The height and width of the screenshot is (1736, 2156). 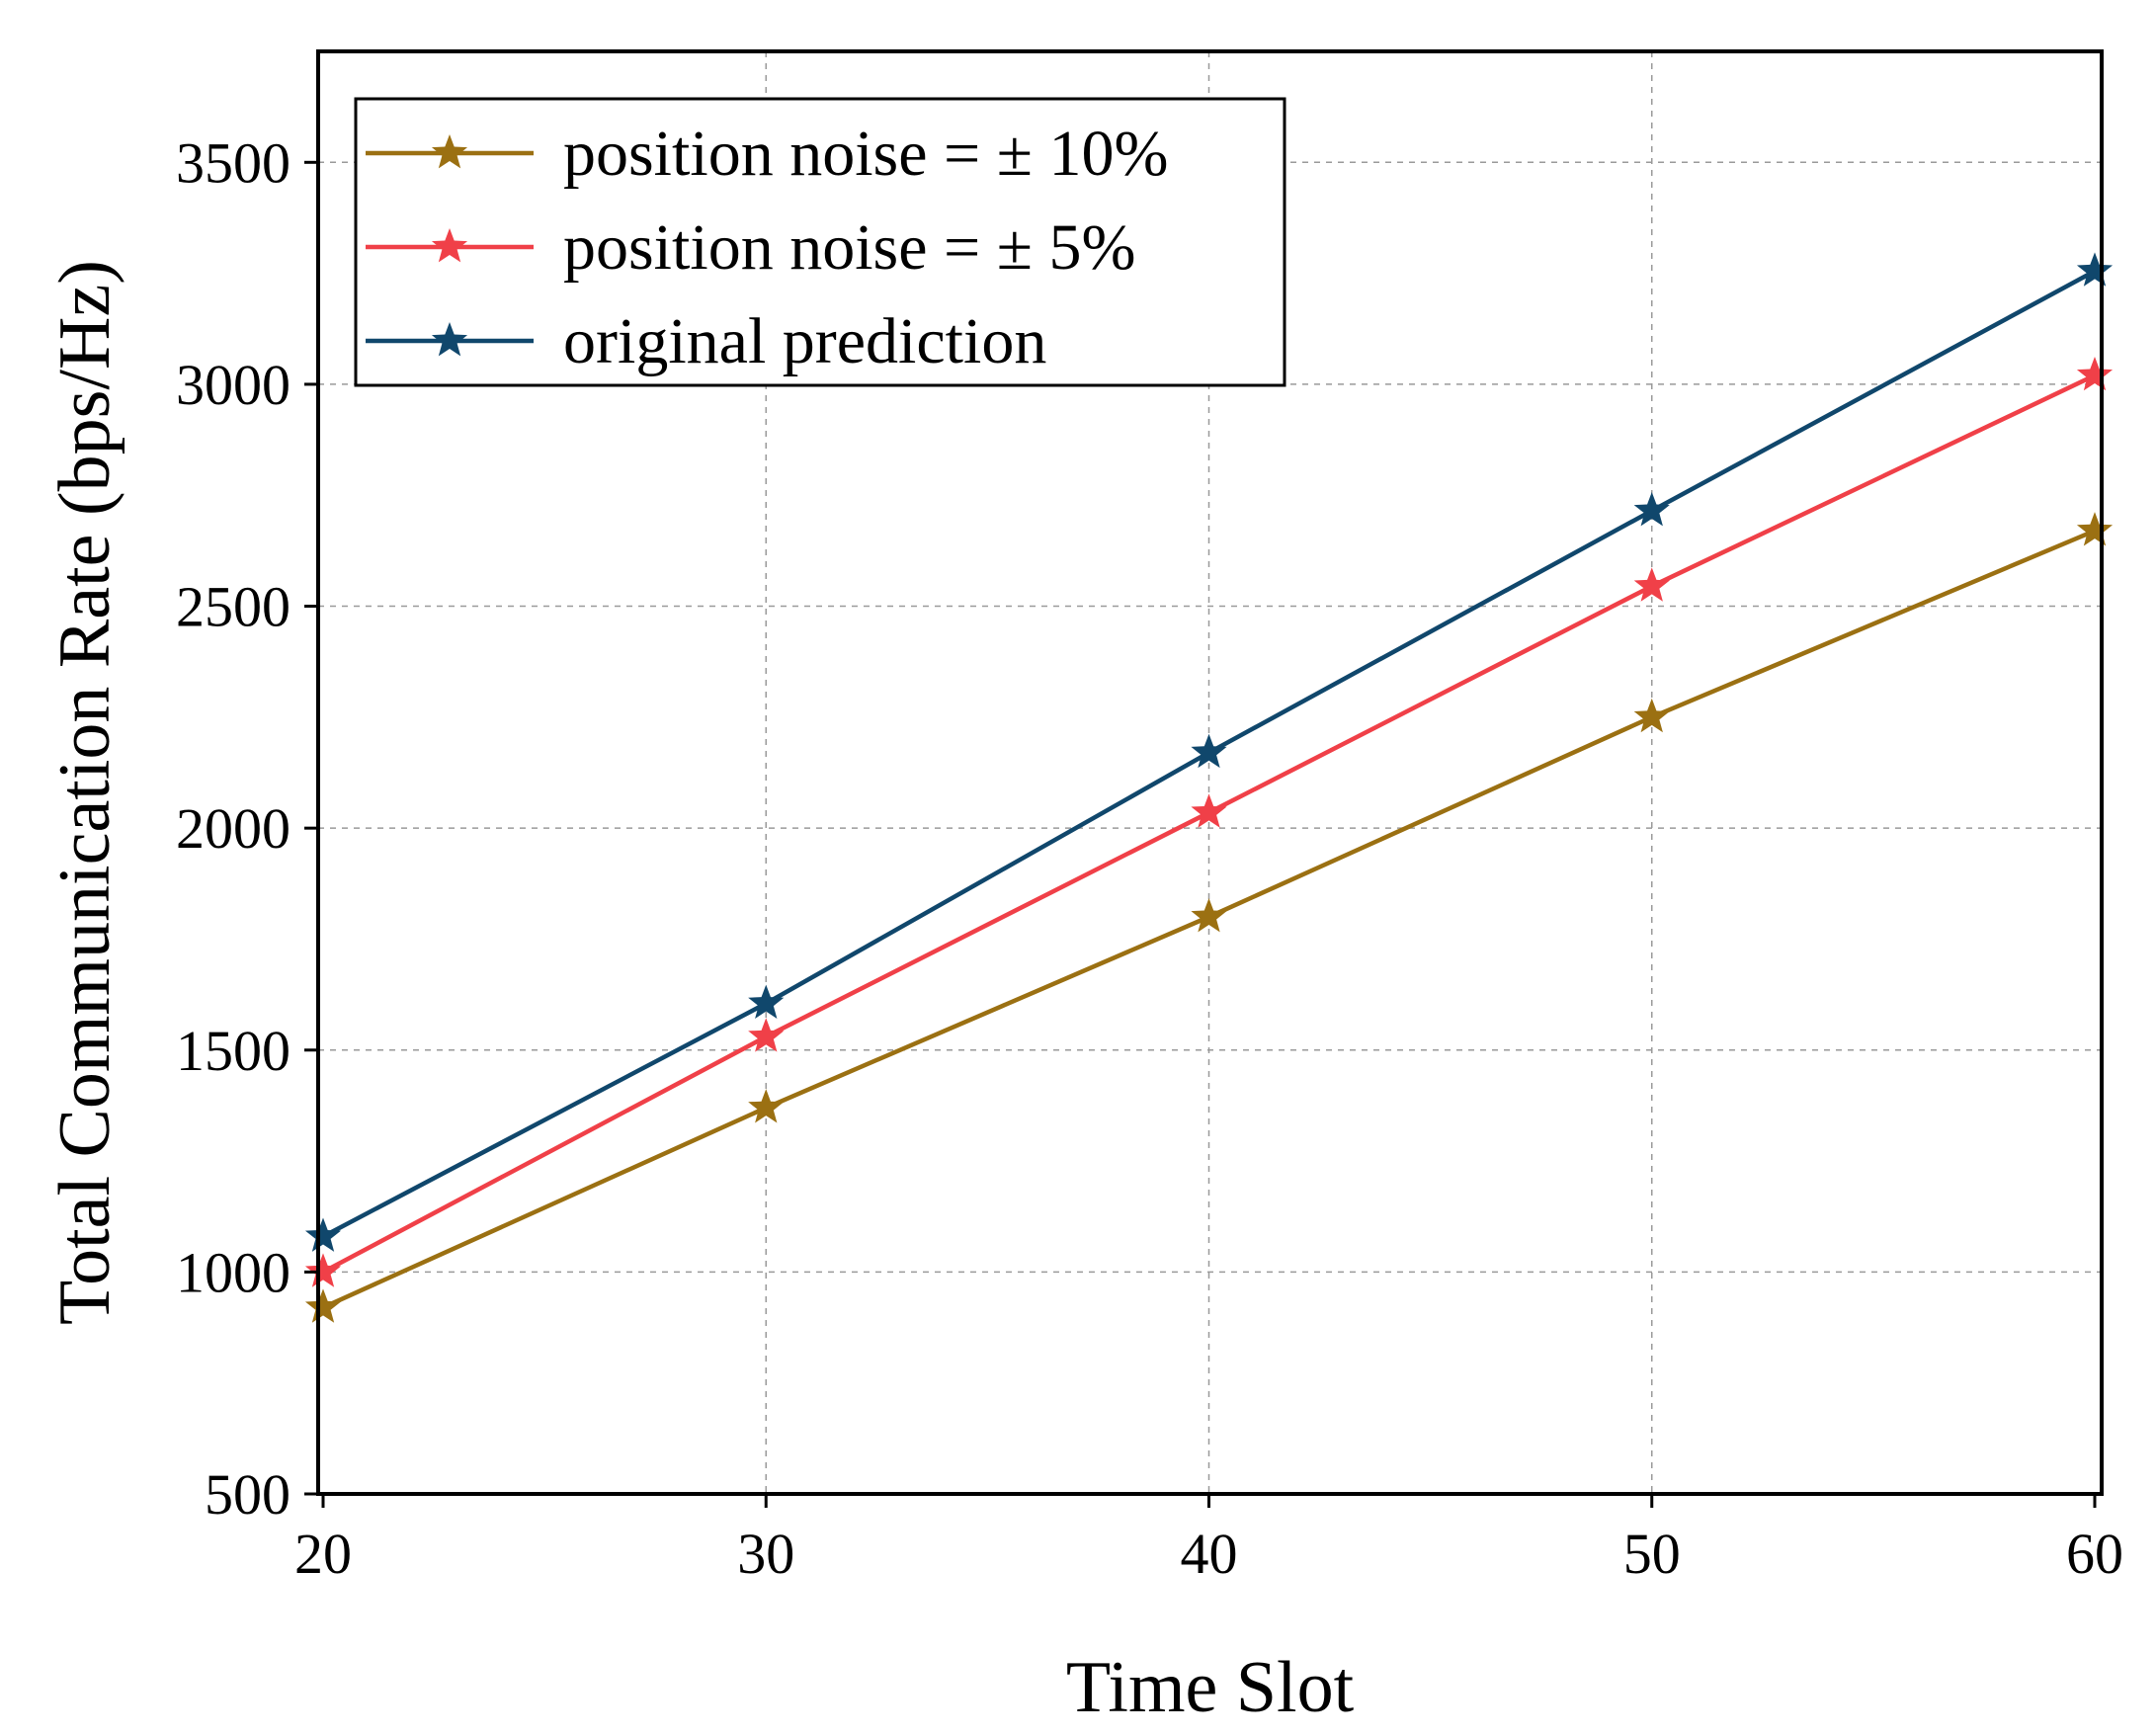 What do you see at coordinates (233, 1272) in the screenshot?
I see `y-tick-label: 1000` at bounding box center [233, 1272].